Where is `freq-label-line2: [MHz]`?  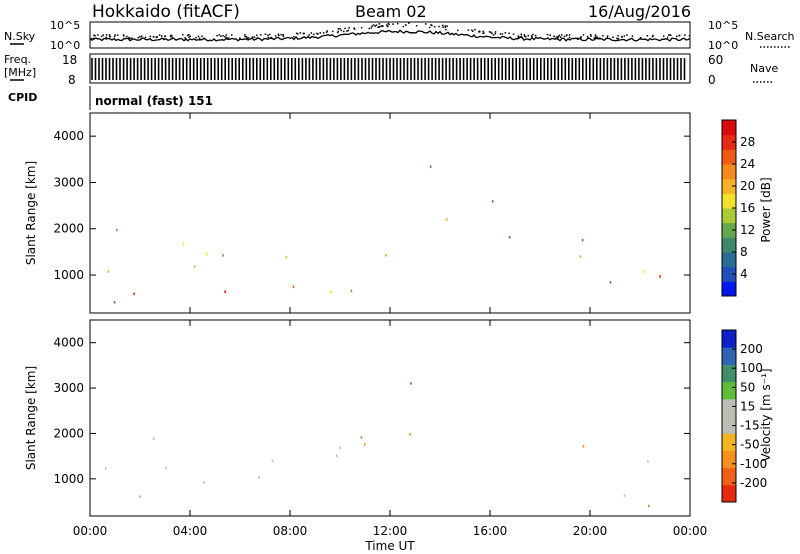 freq-label-line2: [MHz] is located at coordinates (20, 72).